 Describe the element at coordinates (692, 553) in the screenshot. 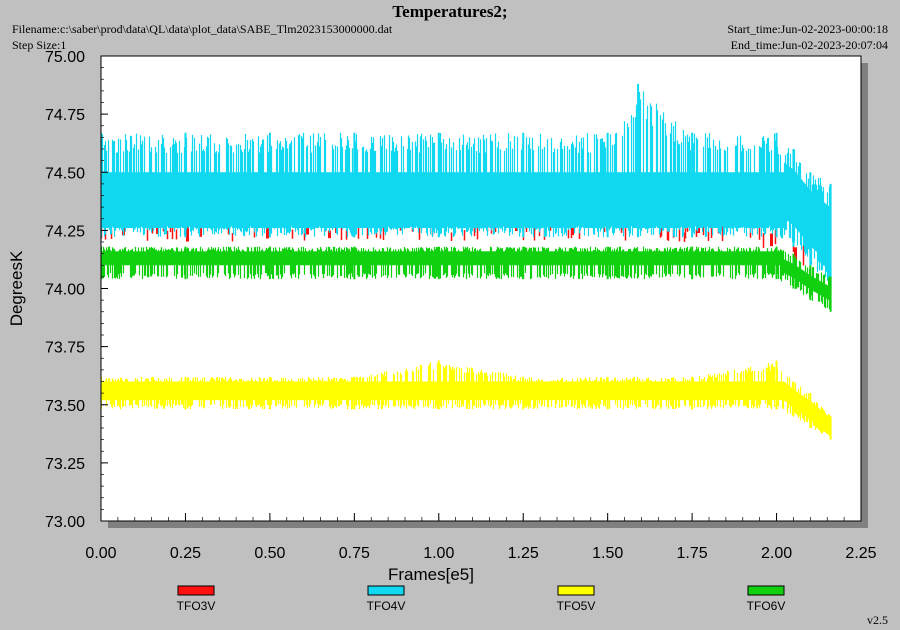

I see `x-tick-label: 1.75` at that location.